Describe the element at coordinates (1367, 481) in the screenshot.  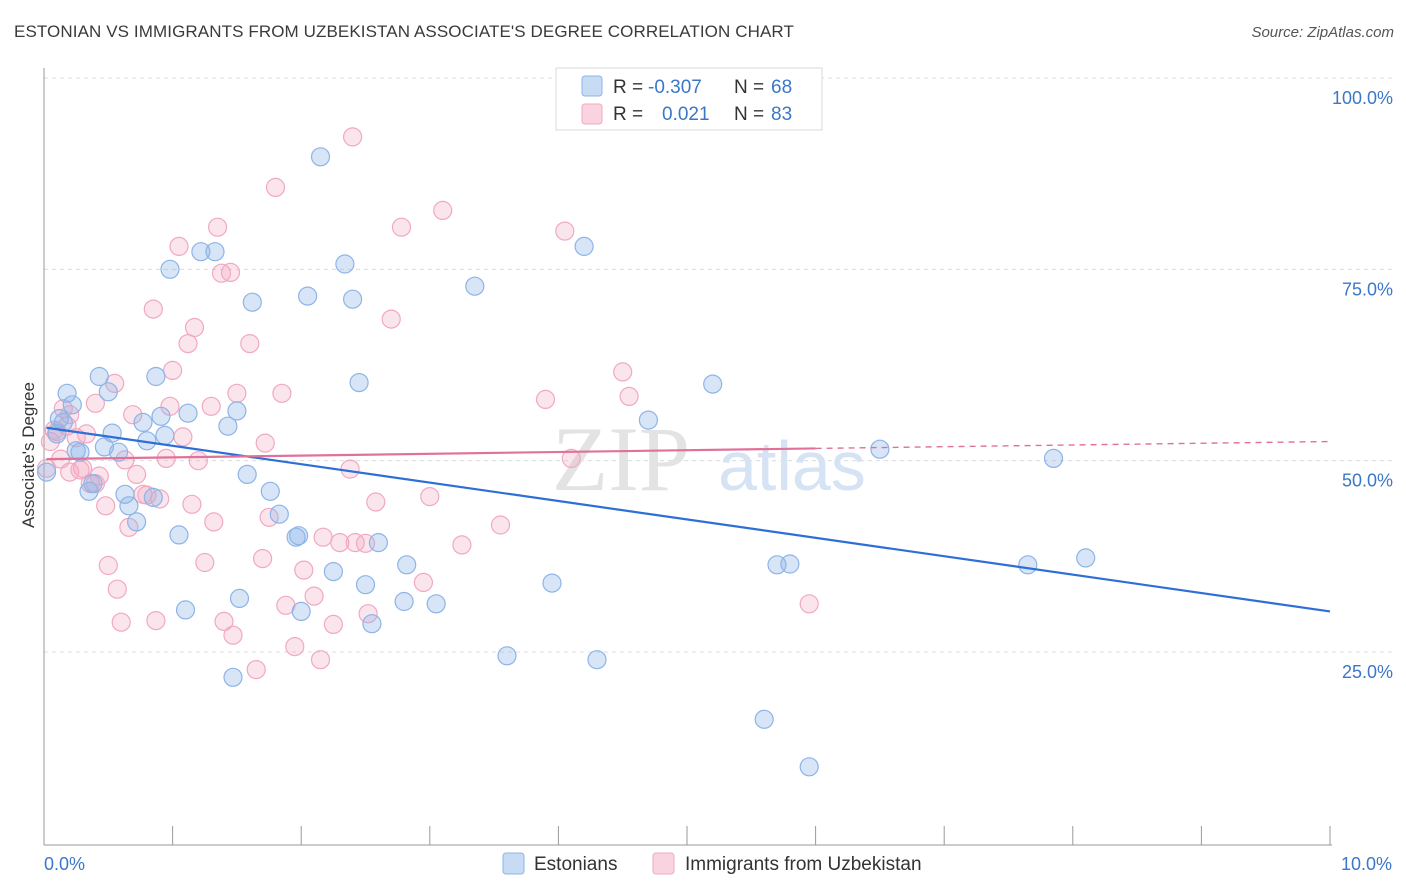
I see `y-tick-label: 50.0%` at that location.